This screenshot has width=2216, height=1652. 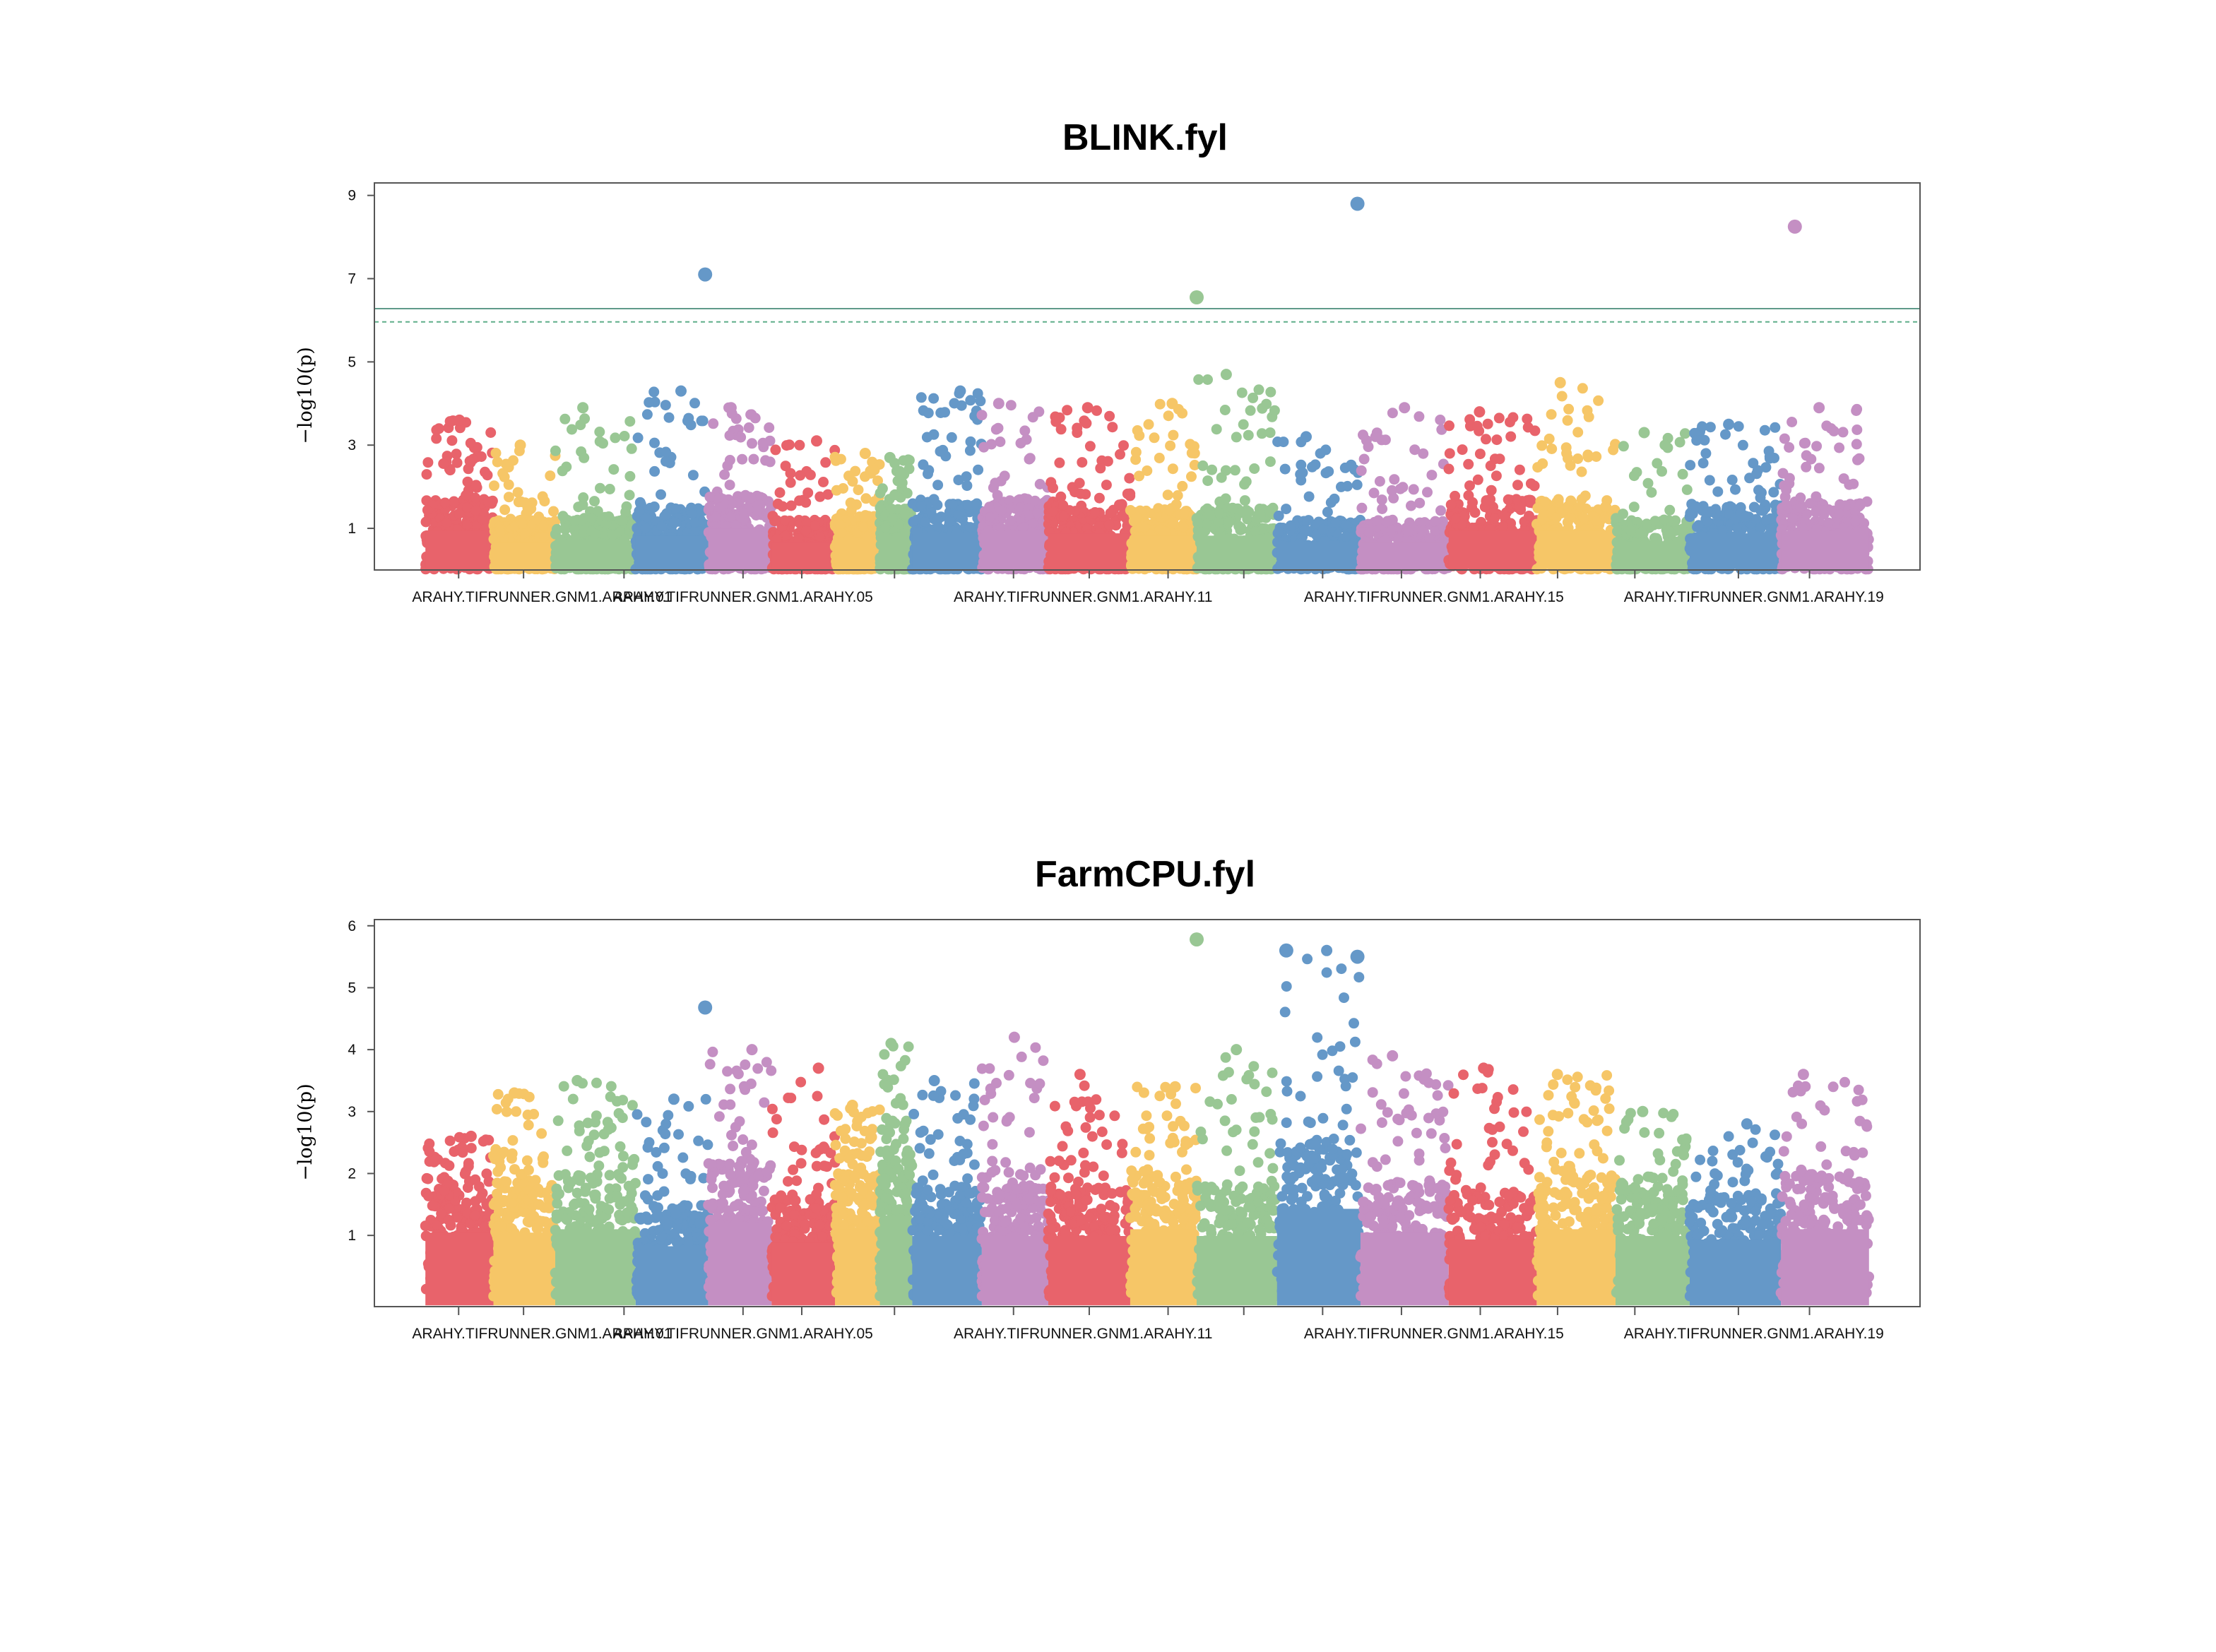 What do you see at coordinates (890, 457) in the screenshot?
I see `snp-peak-point` at bounding box center [890, 457].